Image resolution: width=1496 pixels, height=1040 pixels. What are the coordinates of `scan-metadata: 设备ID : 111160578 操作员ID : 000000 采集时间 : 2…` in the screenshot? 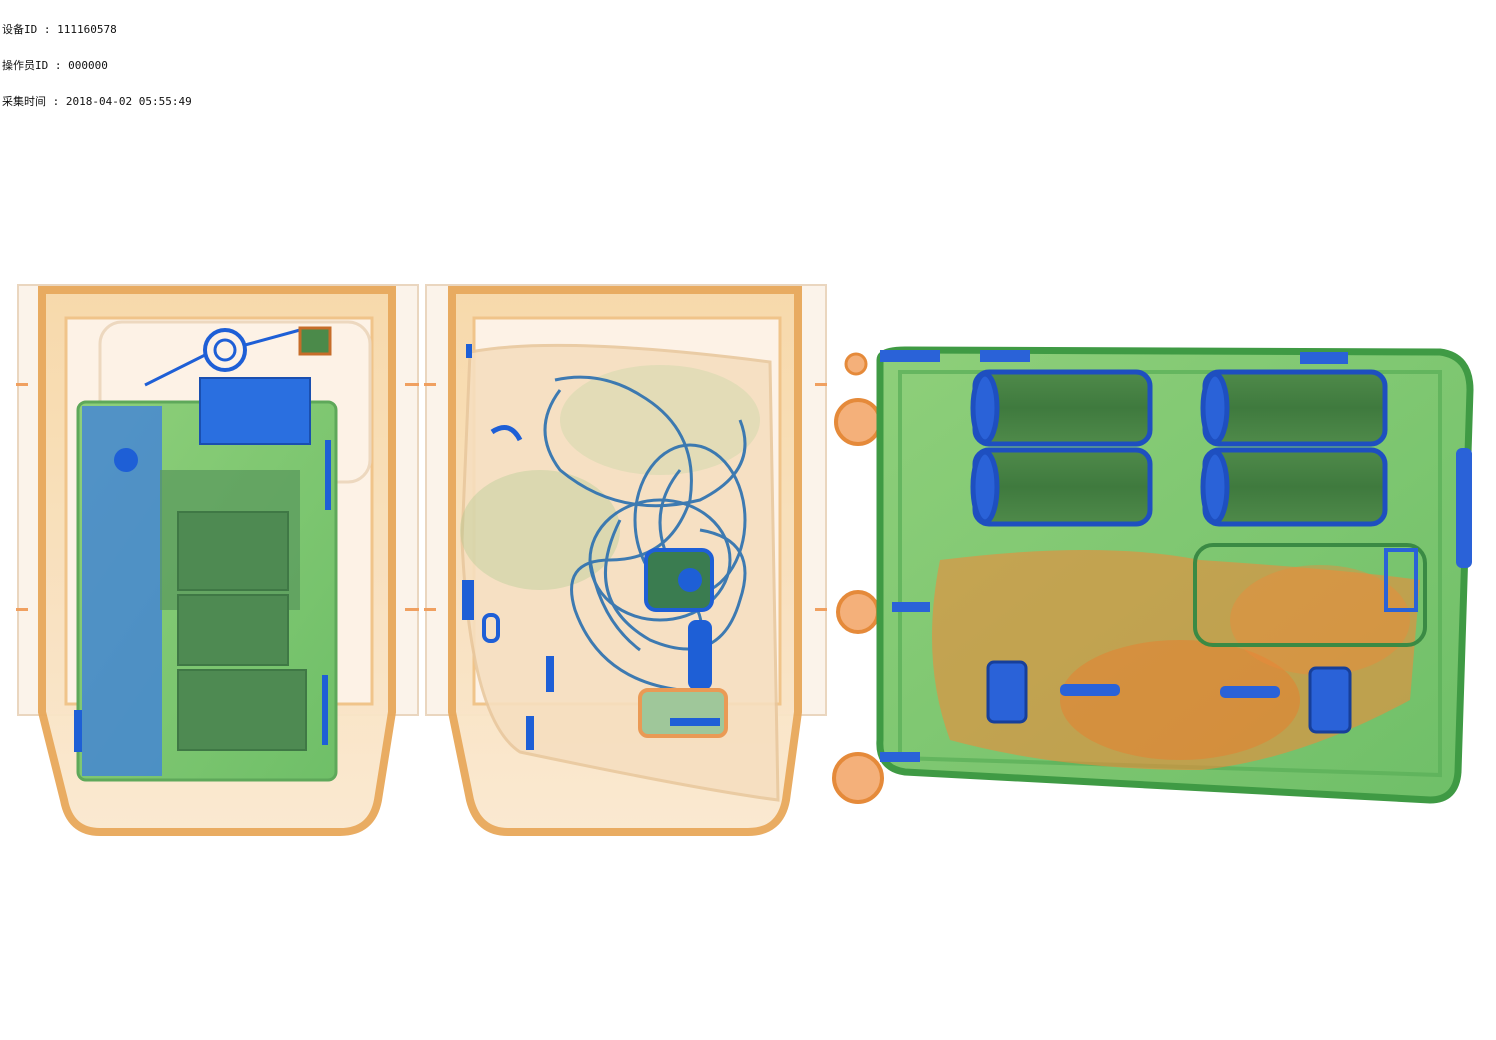 It's located at (97, 60).